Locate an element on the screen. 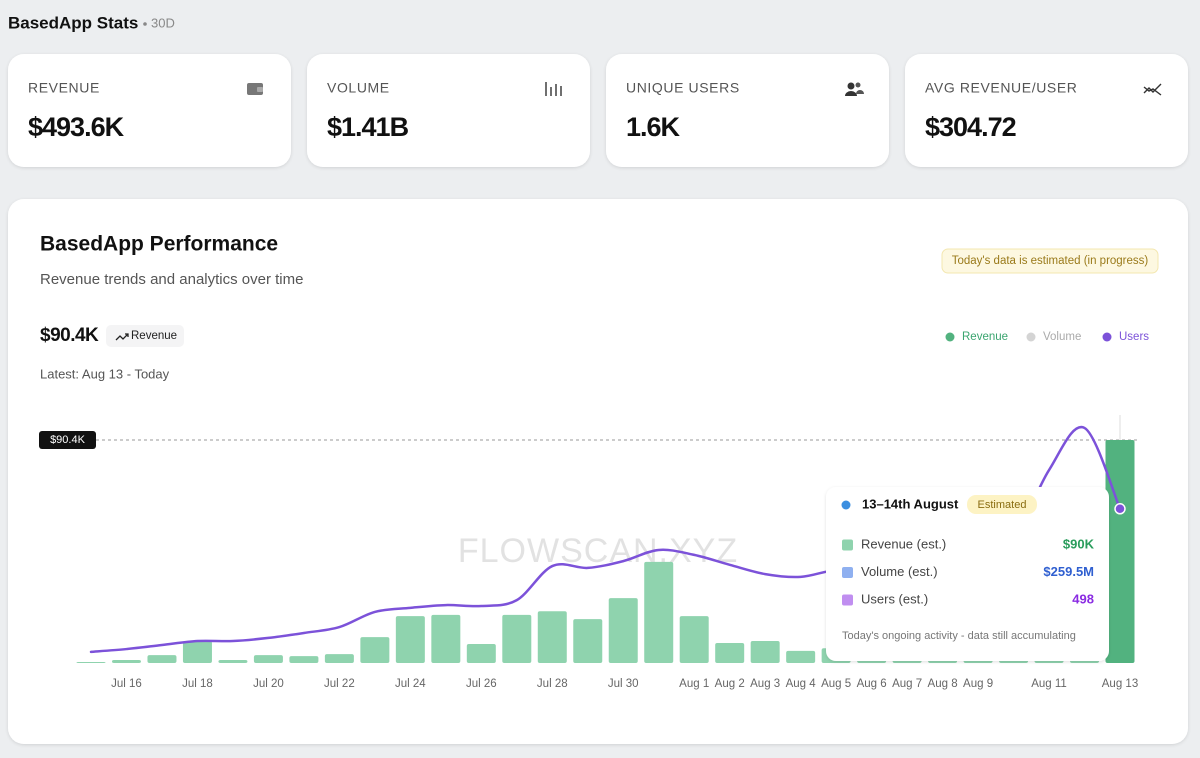 This screenshot has height=758, width=1200. latest-range: Latest: Aug 13 - Today is located at coordinates (105, 373).